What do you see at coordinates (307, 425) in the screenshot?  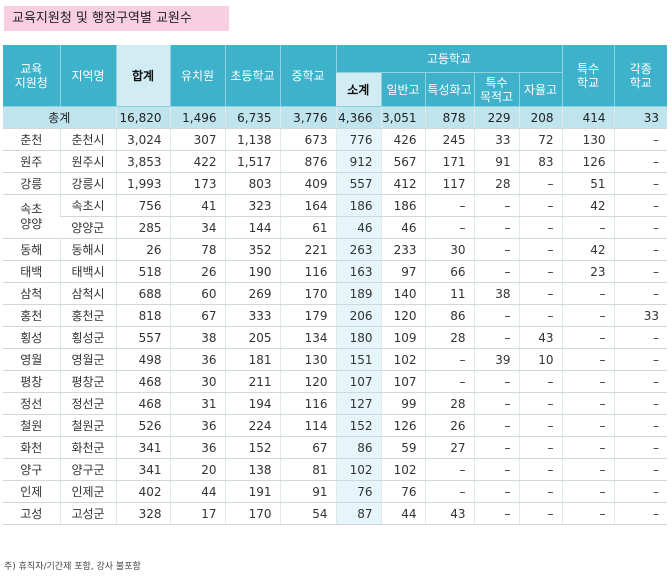 I see `value-cell: 114` at bounding box center [307, 425].